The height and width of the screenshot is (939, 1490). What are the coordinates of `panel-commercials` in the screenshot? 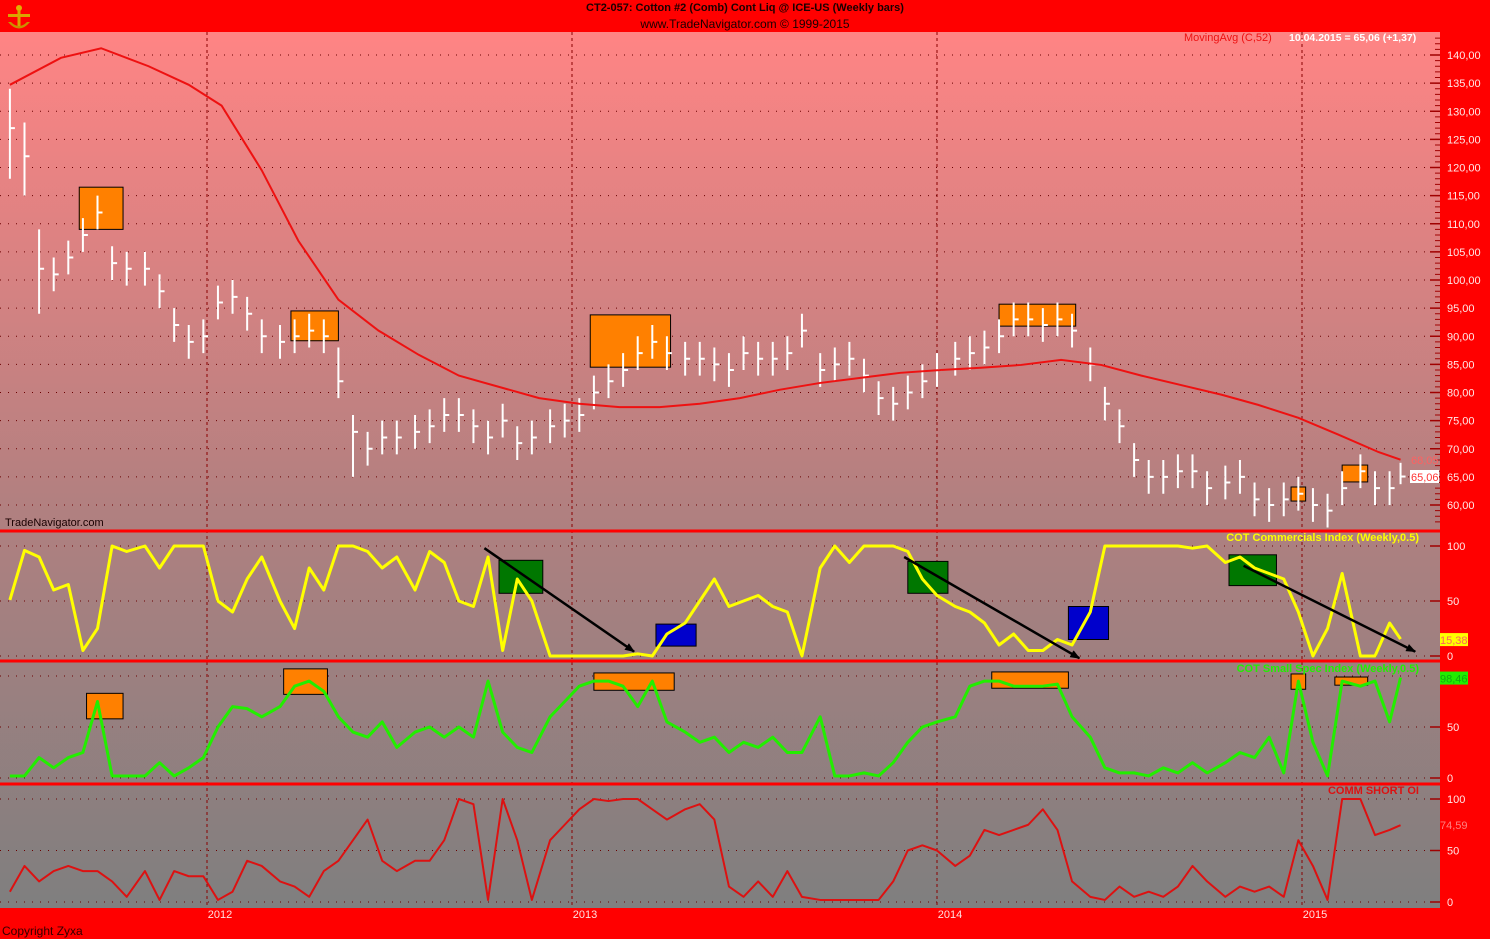 It's located at (715, 601).